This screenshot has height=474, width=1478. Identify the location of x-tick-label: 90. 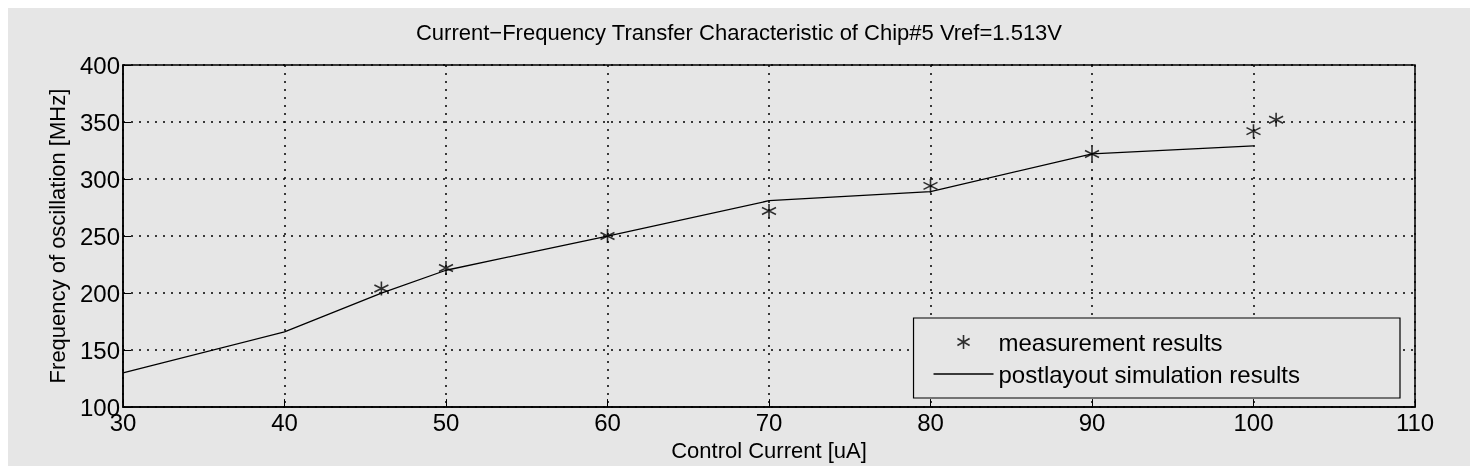
(1092, 422).